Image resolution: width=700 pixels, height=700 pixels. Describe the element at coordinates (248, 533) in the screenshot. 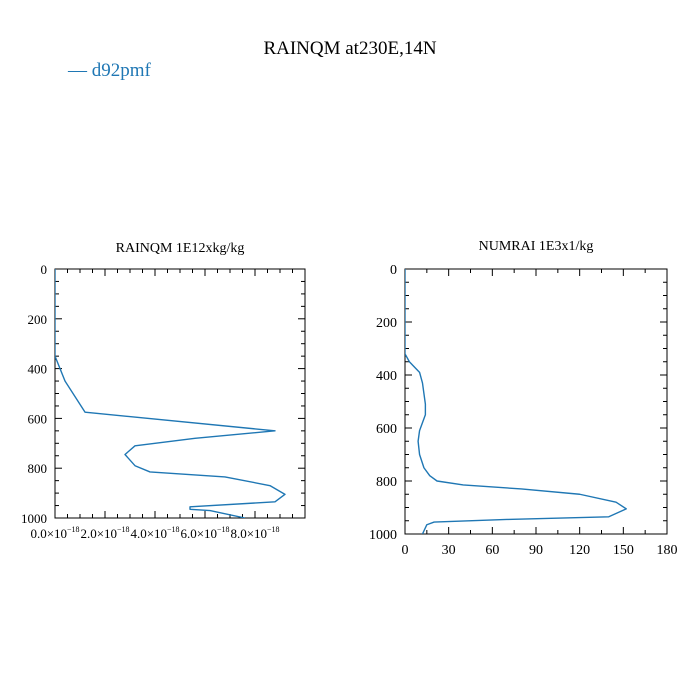

I see `x-tick-mantissa: 8.0×10` at that location.